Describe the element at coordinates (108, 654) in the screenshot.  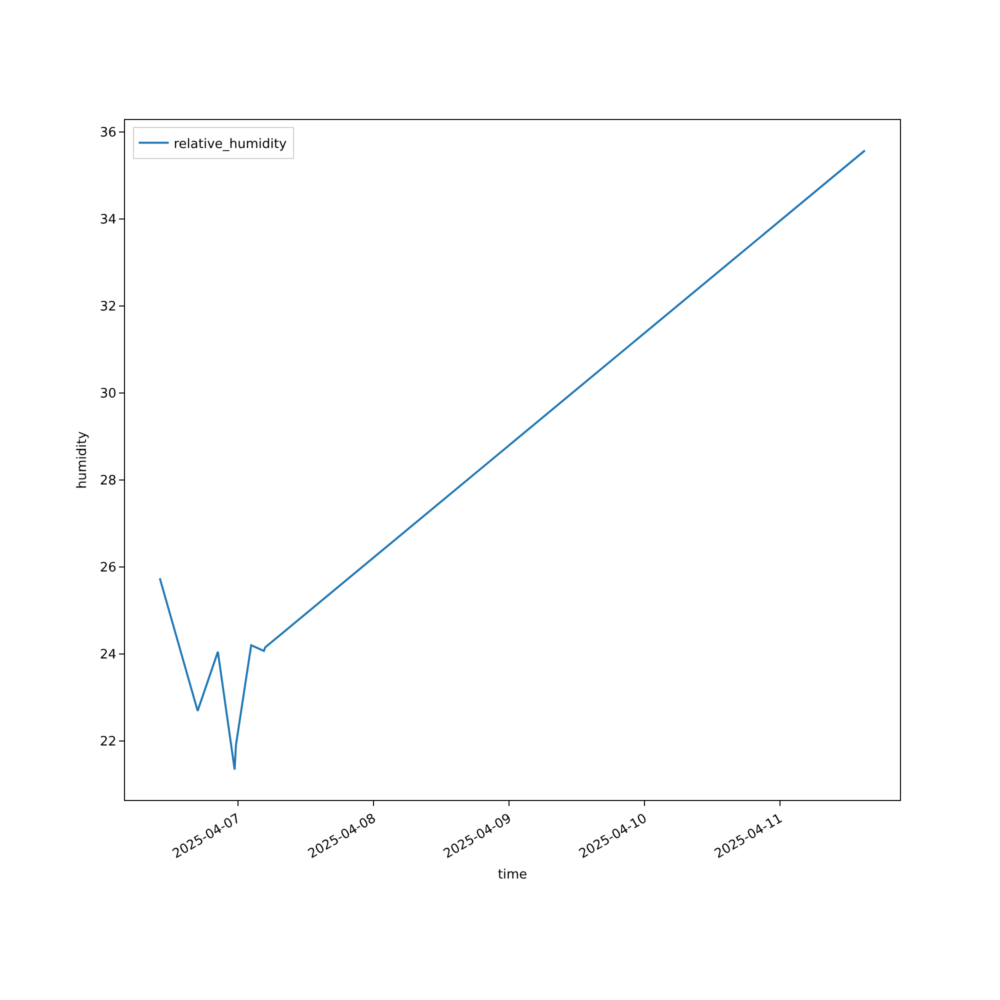
I see `y-tick-label: 24` at that location.